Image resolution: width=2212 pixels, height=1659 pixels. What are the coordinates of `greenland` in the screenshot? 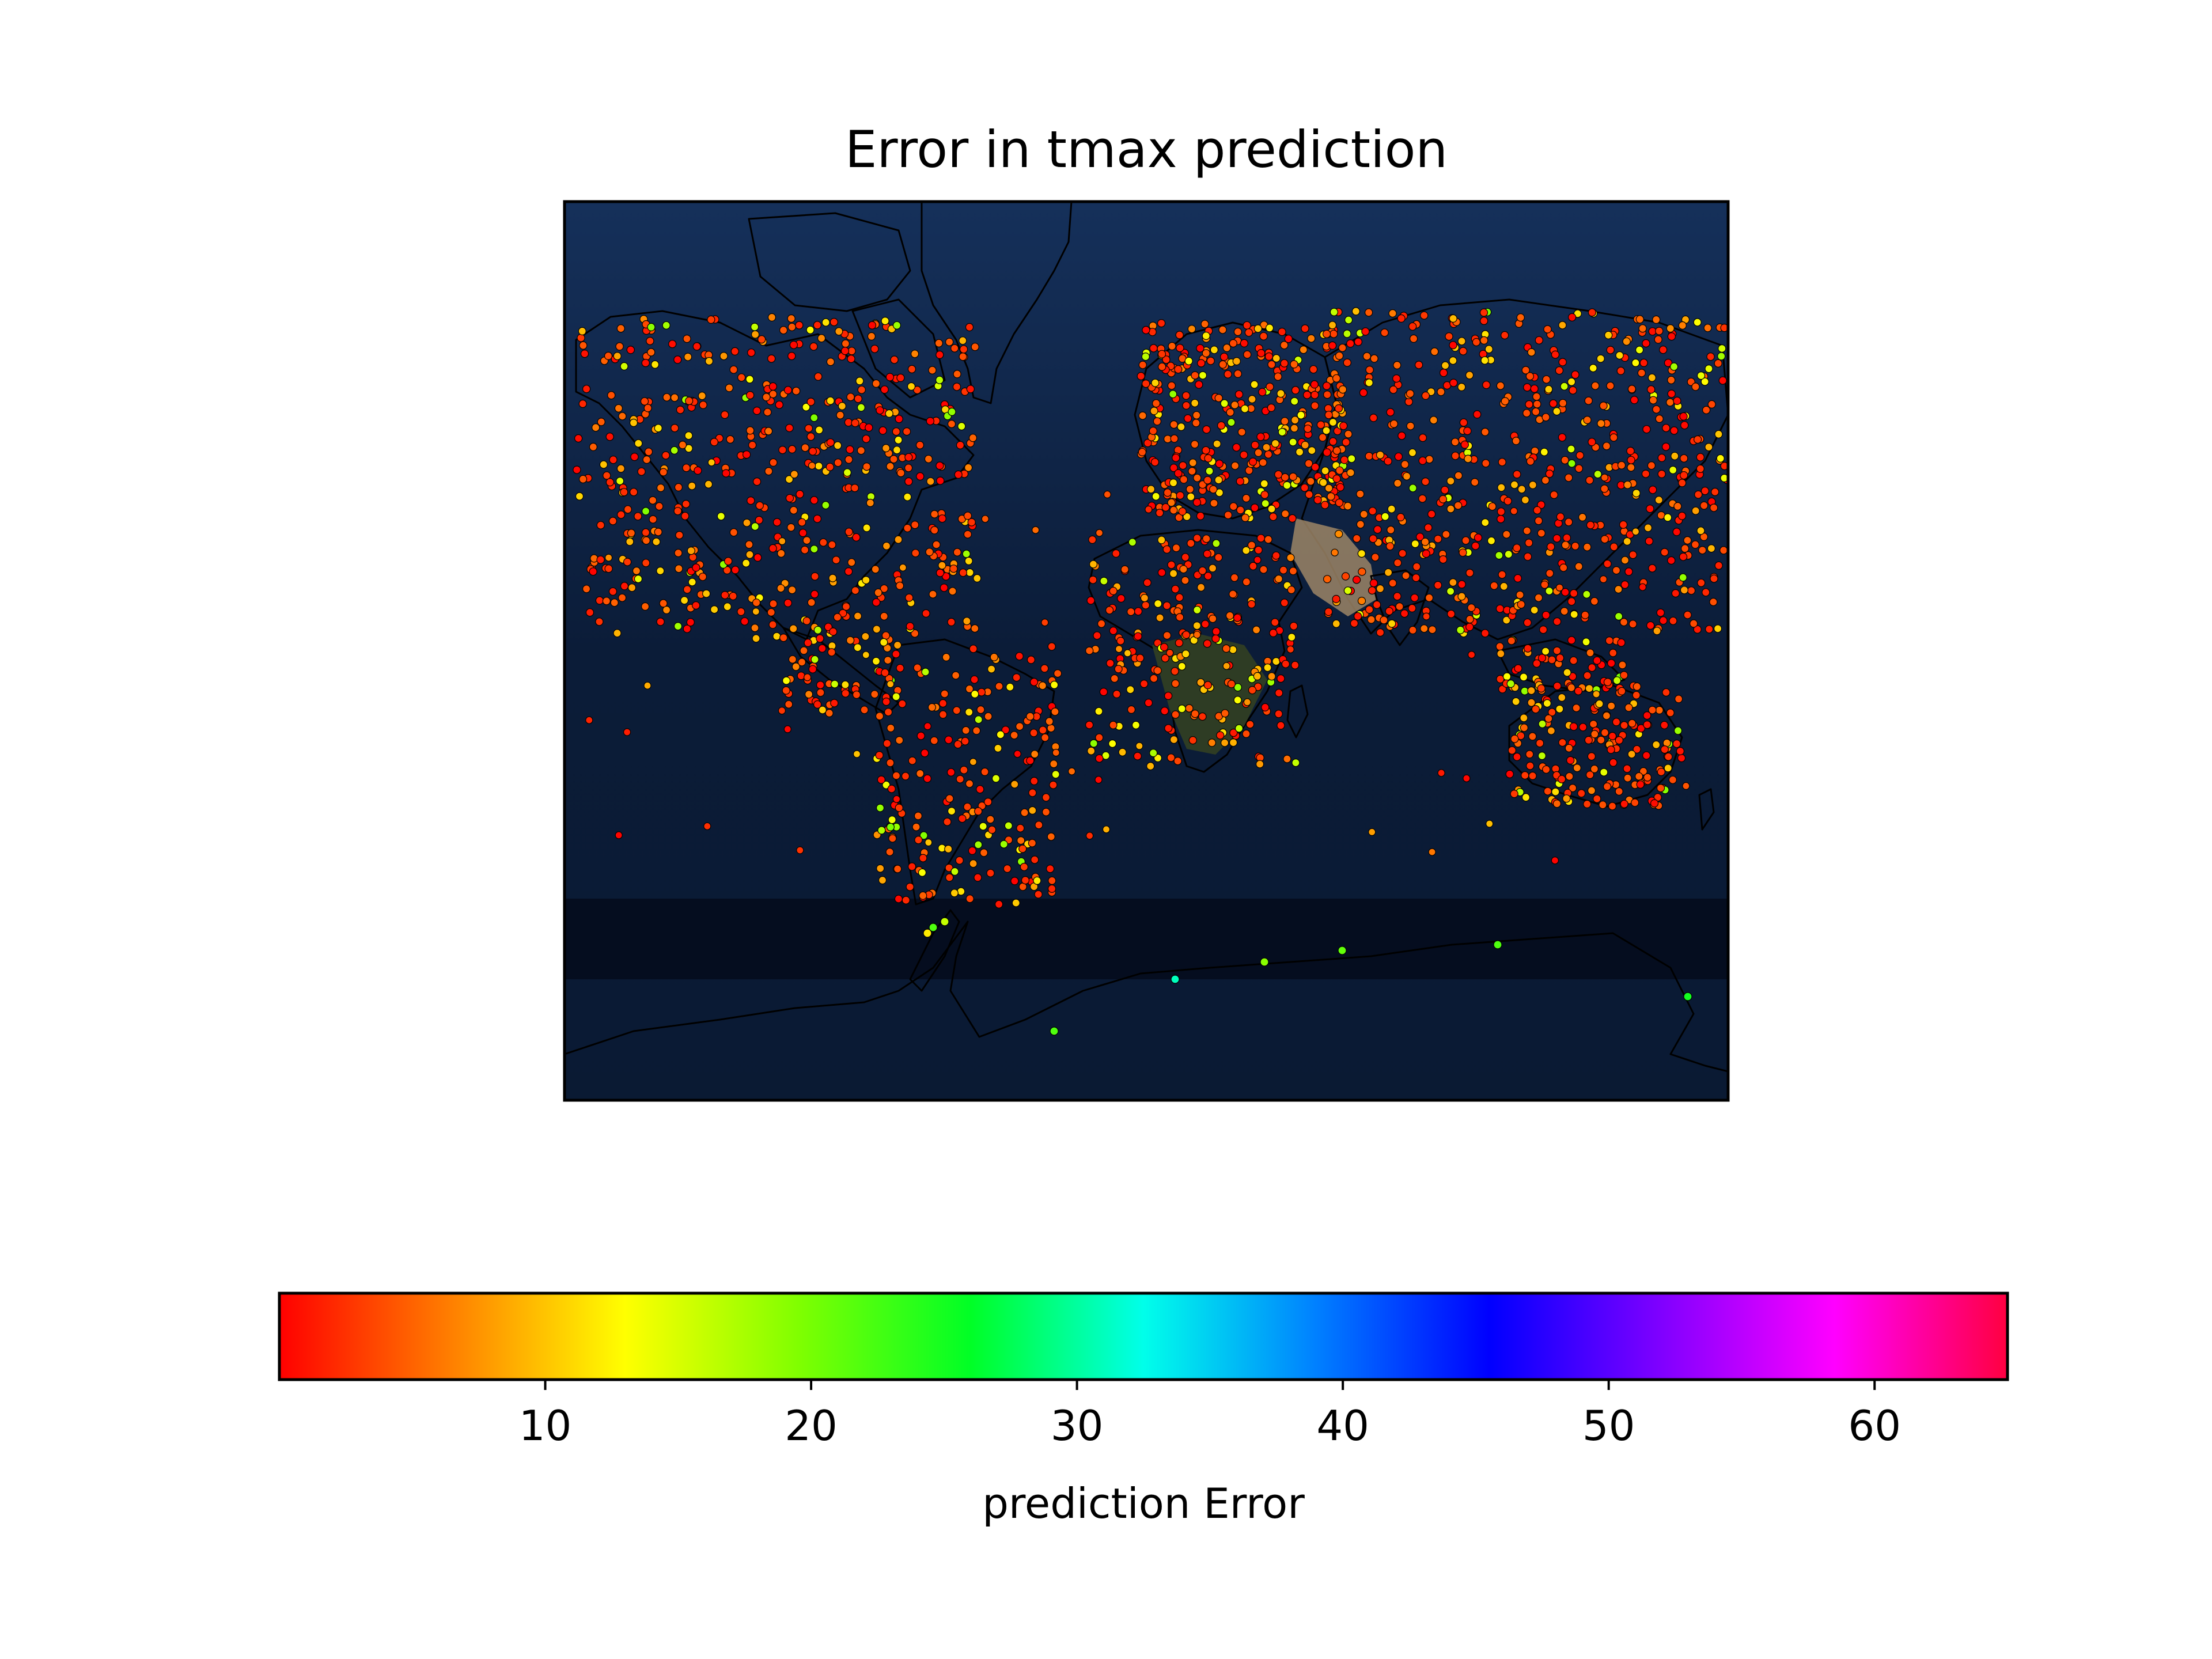 It's located at (997, 303).